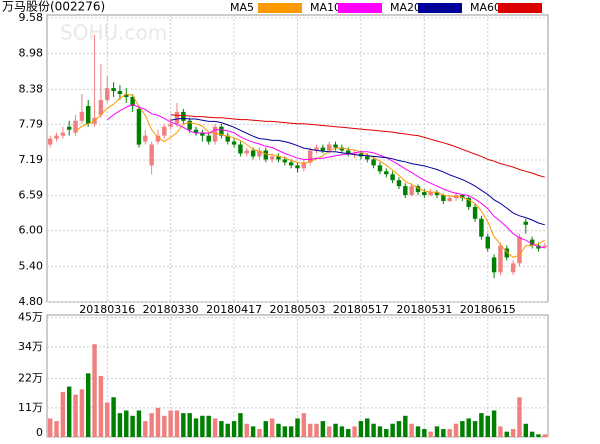  What do you see at coordinates (485, 7) in the screenshot?
I see `legend-label: MA60` at bounding box center [485, 7].